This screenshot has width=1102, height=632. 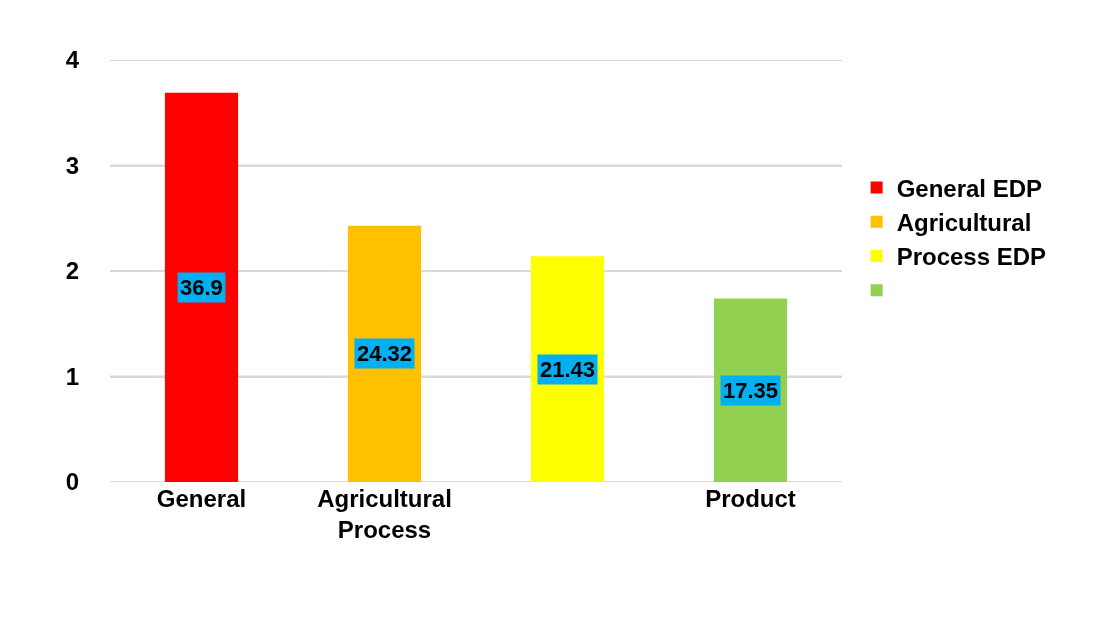 I want to click on legend-label: General EDP, so click(x=969, y=188).